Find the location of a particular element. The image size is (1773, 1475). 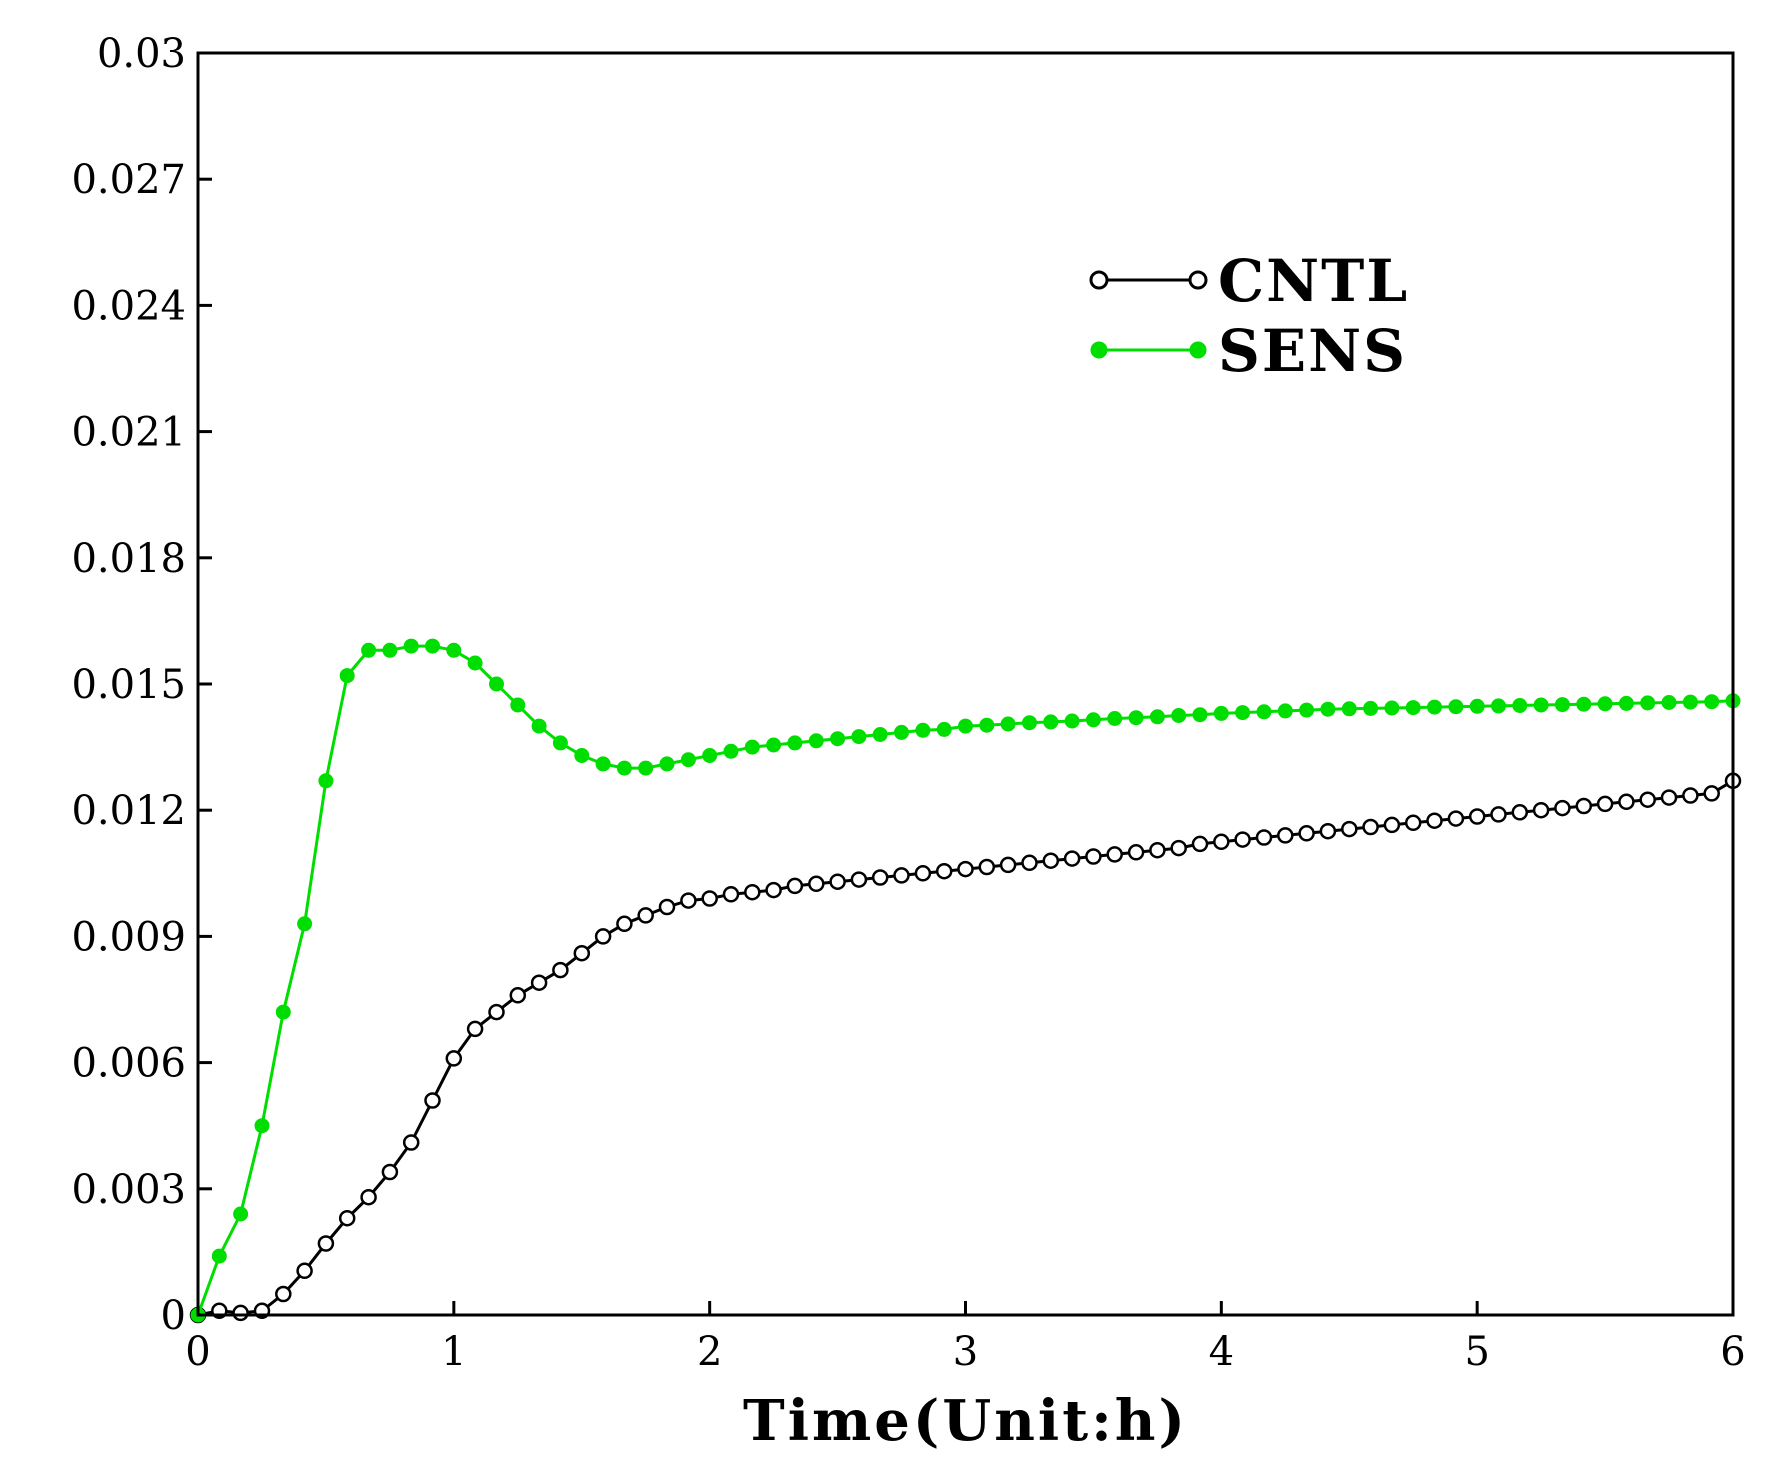

x-tick-label: 2 is located at coordinates (709, 1352).